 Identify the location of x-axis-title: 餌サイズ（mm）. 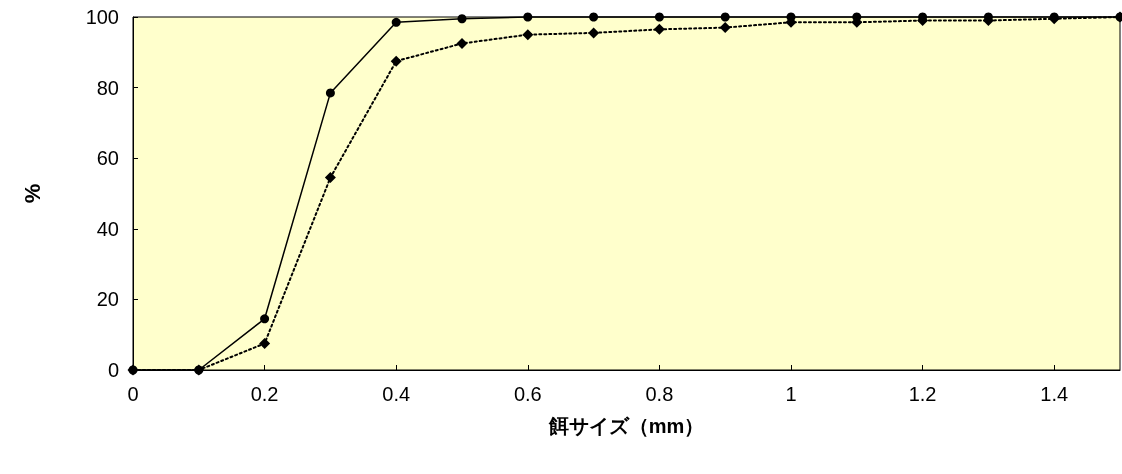
(626, 426).